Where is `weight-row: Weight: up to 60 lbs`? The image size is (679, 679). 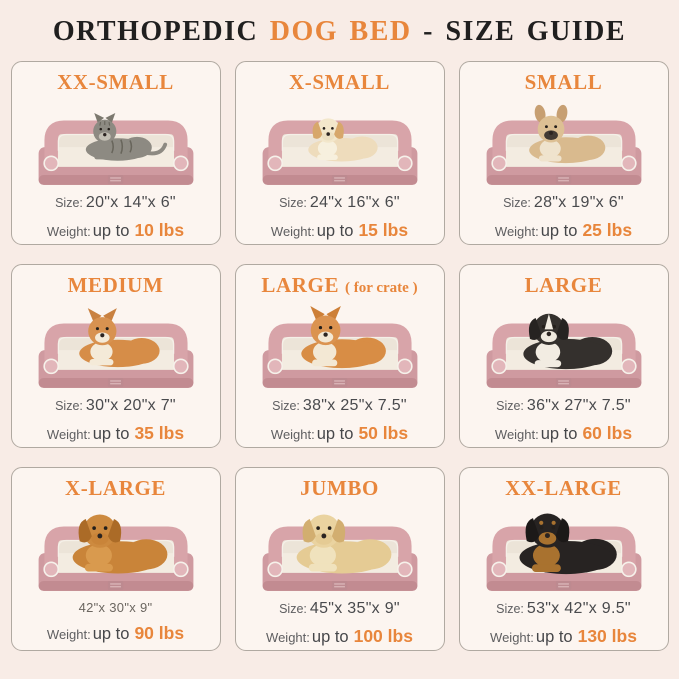
weight-row: Weight: up to 60 lbs is located at coordinates (564, 433).